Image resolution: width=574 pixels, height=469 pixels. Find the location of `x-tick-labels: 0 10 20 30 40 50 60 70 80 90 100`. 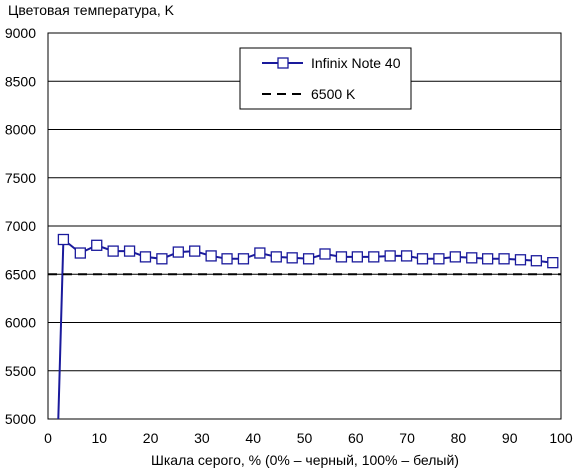

x-tick-labels: 0 10 20 30 40 50 60 70 80 90 100 is located at coordinates (308, 438).